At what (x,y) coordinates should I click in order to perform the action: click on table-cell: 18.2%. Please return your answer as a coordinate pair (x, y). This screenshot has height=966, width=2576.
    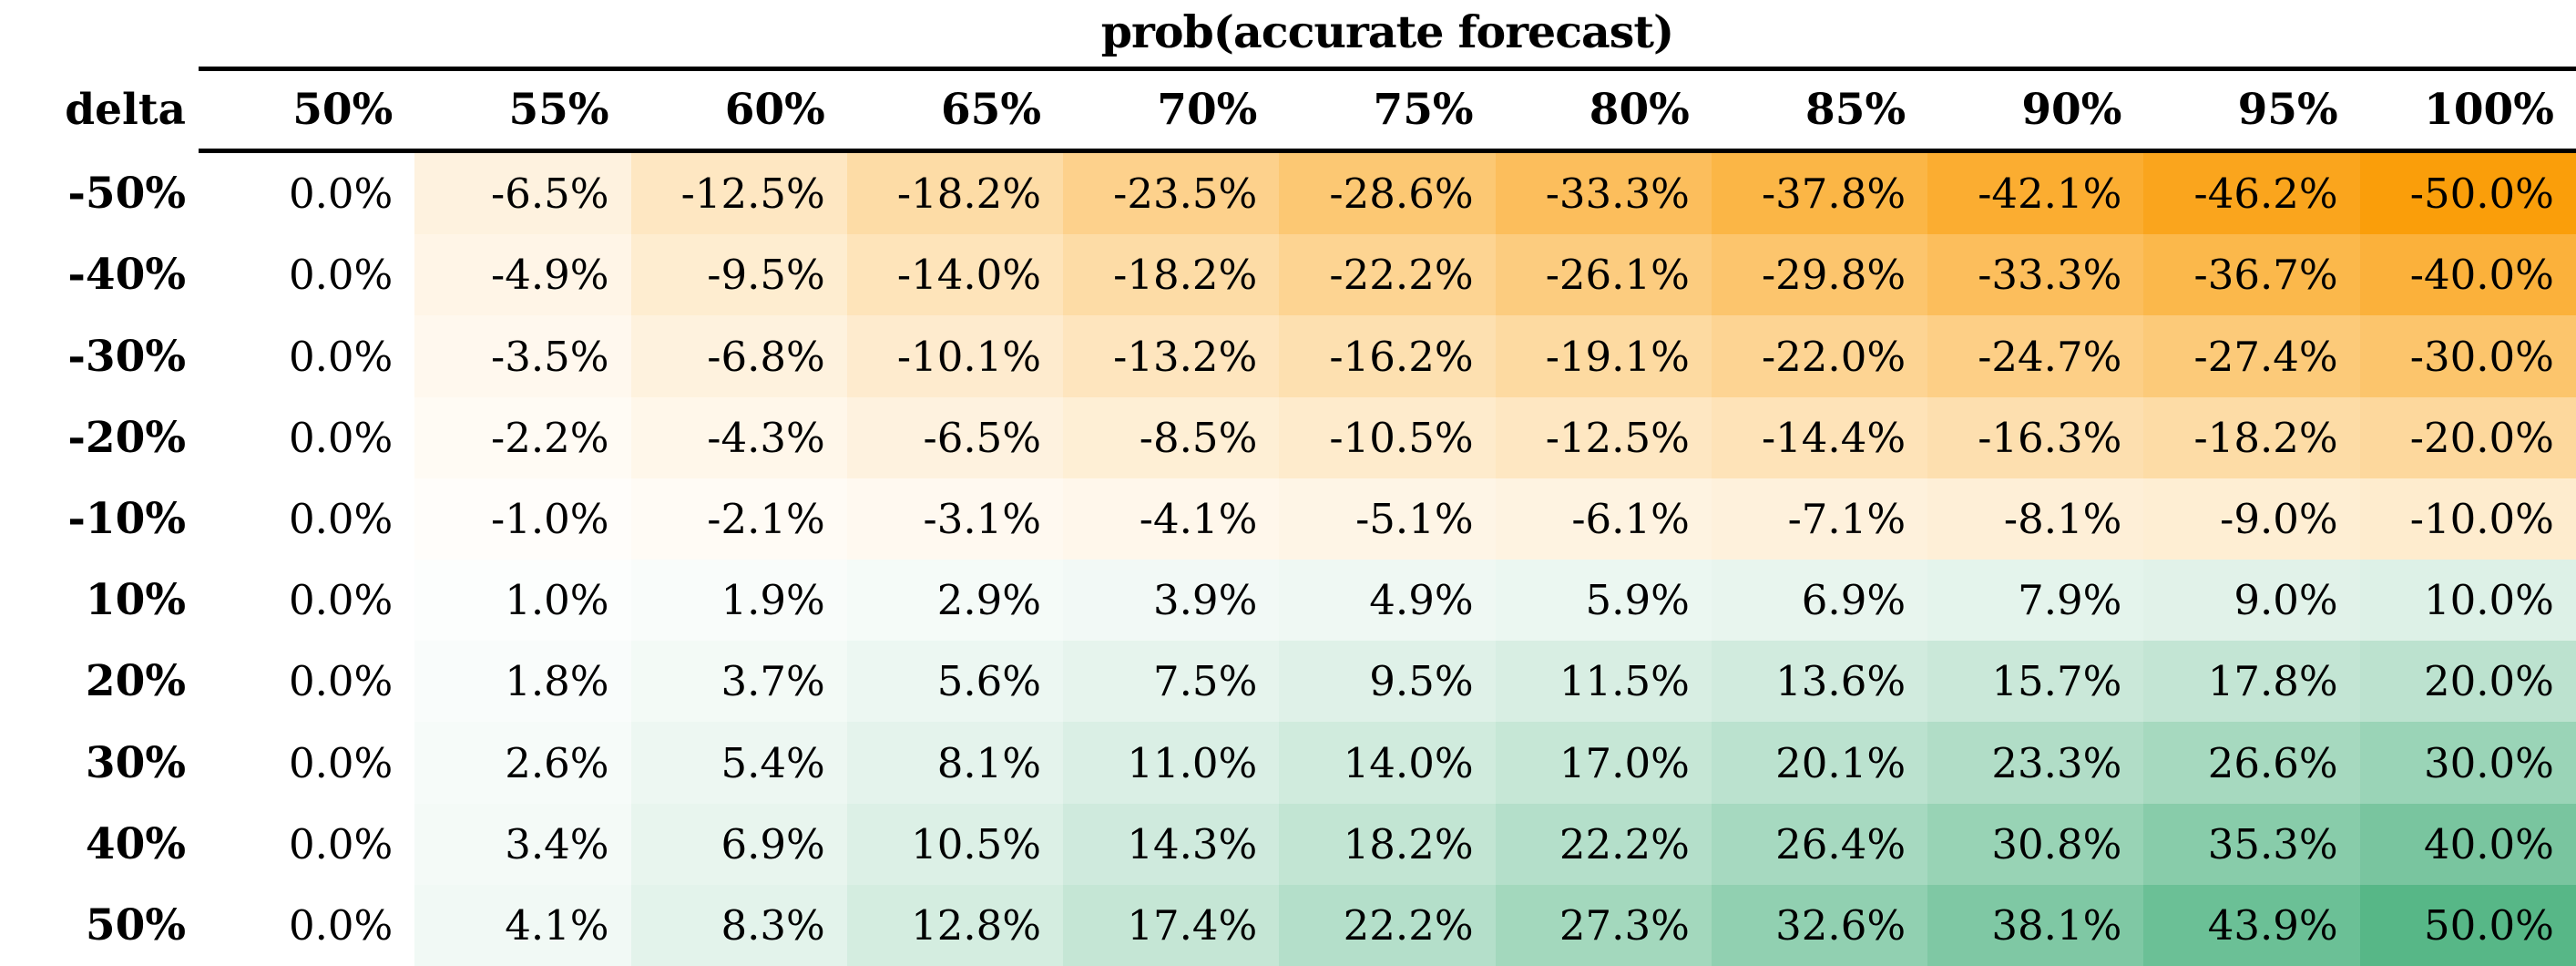
    Looking at the image, I should click on (1388, 844).